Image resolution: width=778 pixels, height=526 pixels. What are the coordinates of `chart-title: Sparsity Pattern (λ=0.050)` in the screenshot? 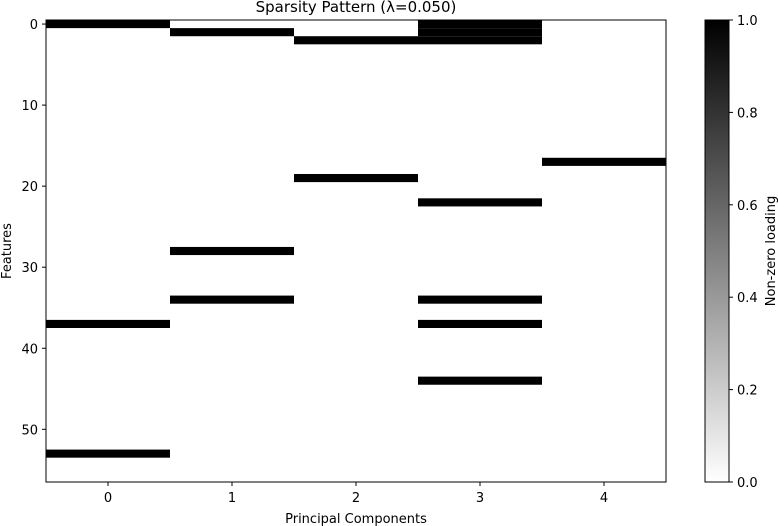 It's located at (356, 8).